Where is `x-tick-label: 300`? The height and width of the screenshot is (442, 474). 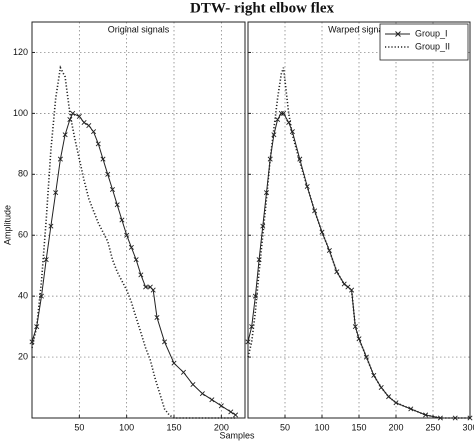
x-tick-label: 300 is located at coordinates (468, 427).